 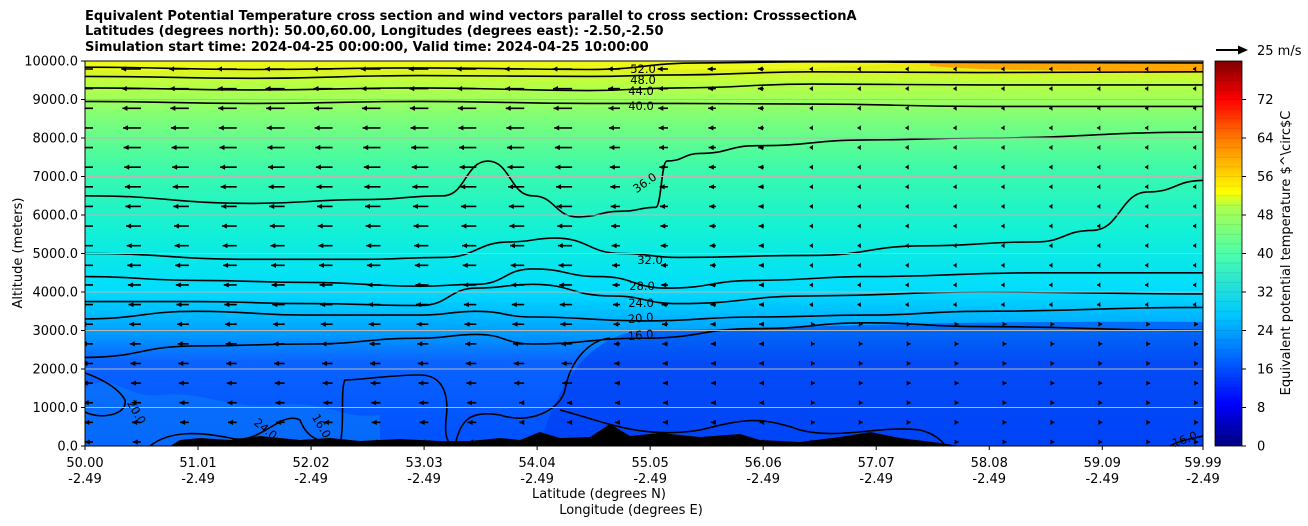 I want to click on colorbar-tick-label: 64, so click(x=1265, y=139).